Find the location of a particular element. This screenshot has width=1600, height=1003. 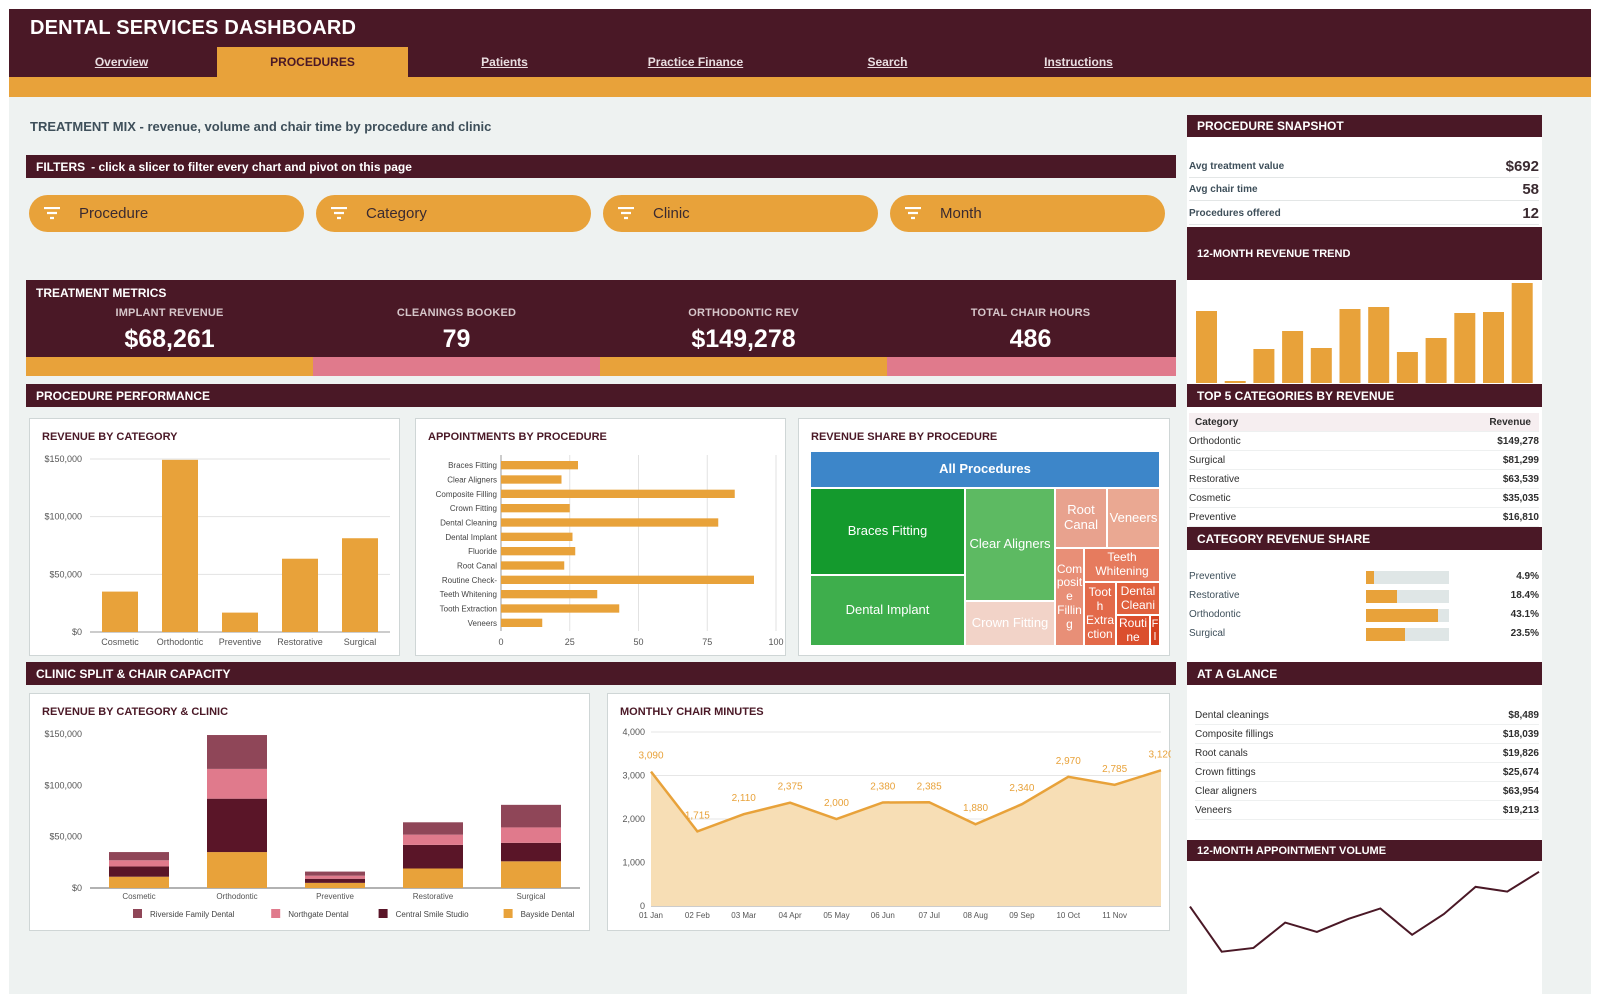

treemap-crown-fitting: Crown Fitting is located at coordinates (1010, 623).